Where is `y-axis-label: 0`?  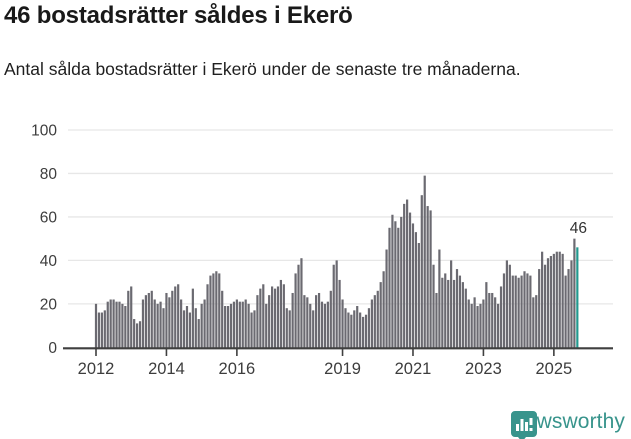 y-axis-label: 0 is located at coordinates (52, 348).